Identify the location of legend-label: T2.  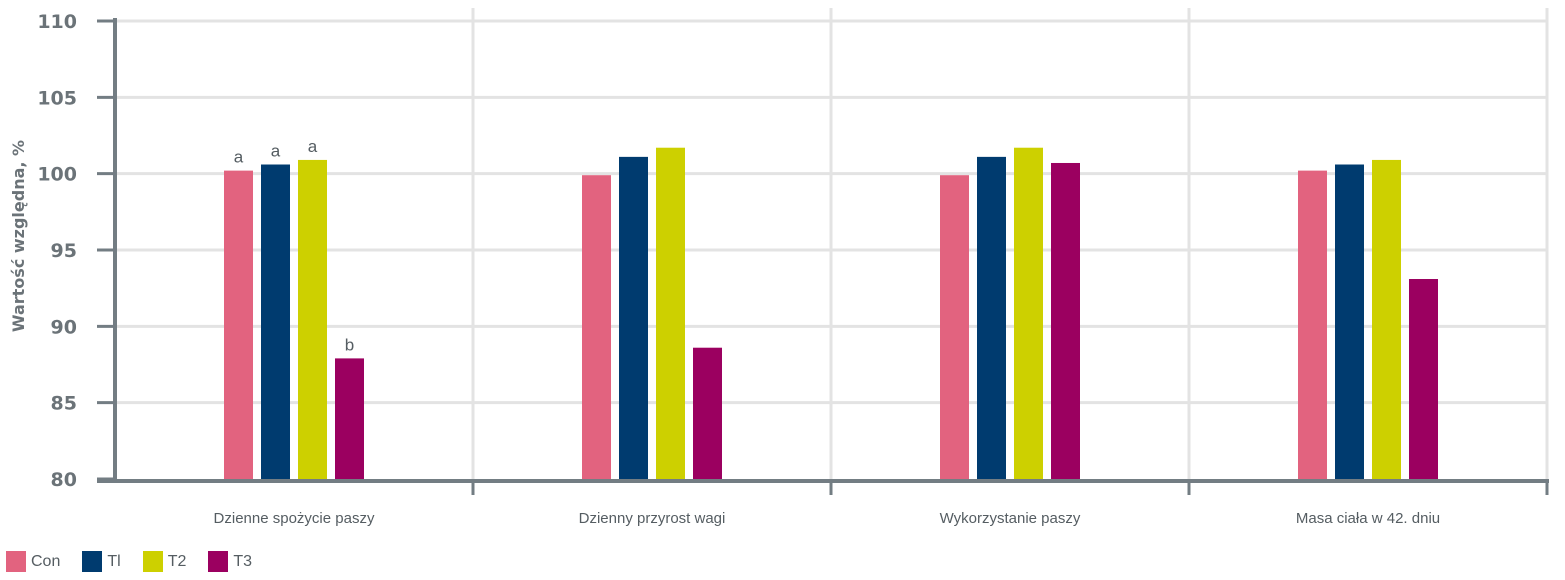
(177, 561).